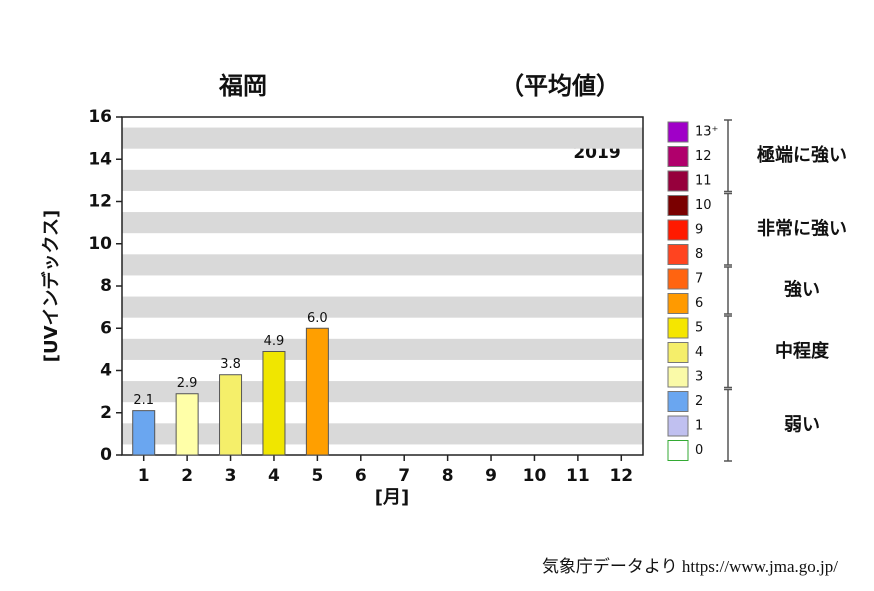 This screenshot has width=874, height=591. Describe the element at coordinates (100, 117) in the screenshot. I see `y-tick-label: 16` at that location.